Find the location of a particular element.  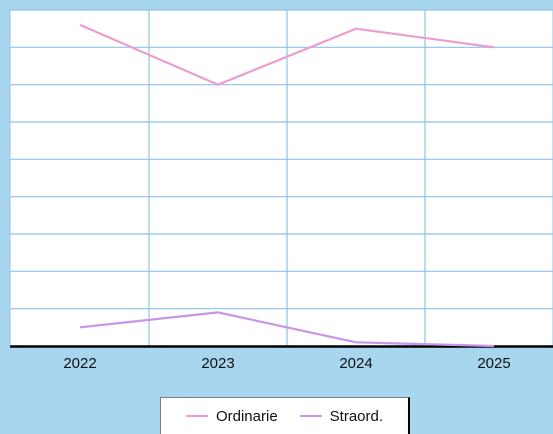

legend-label-ordinarie: Ordinarie is located at coordinates (246, 416).